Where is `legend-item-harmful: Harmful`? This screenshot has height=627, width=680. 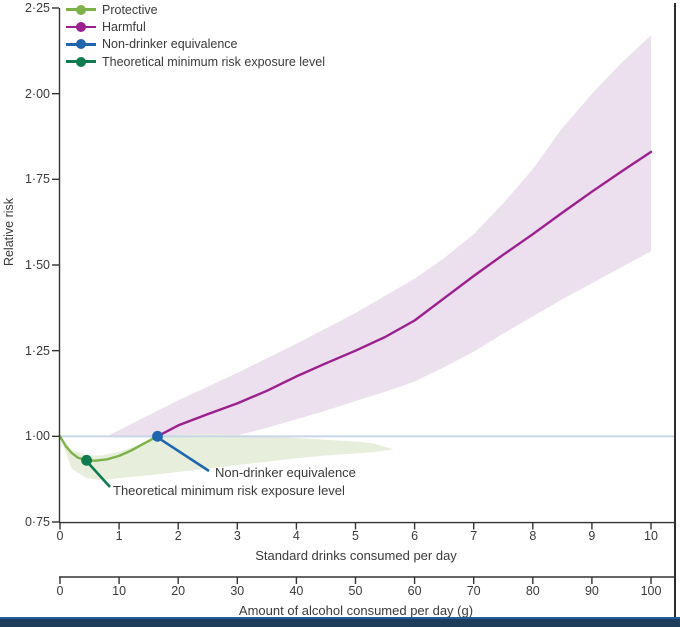 legend-item-harmful: Harmful is located at coordinates (195, 26).